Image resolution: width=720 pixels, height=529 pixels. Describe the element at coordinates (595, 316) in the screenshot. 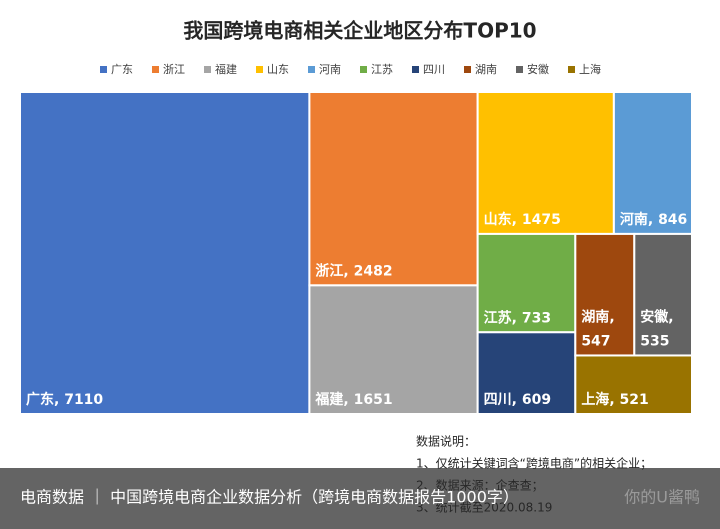

I see `cell-category: 湖南` at that location.